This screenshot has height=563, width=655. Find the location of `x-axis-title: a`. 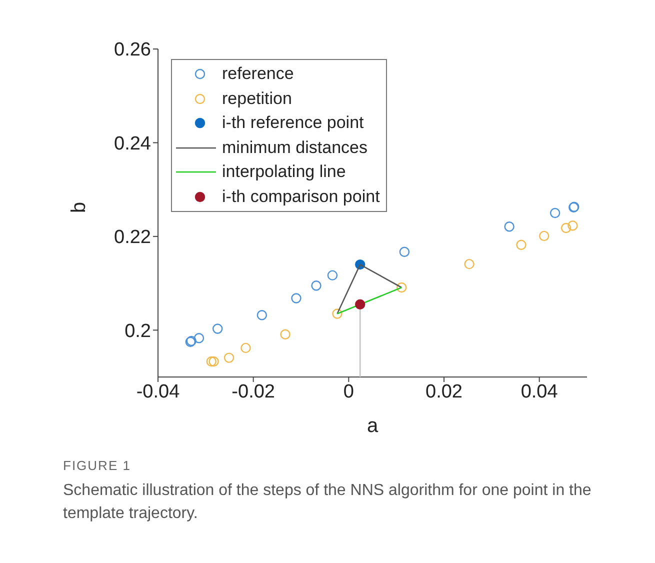

x-axis-title: a is located at coordinates (372, 426).